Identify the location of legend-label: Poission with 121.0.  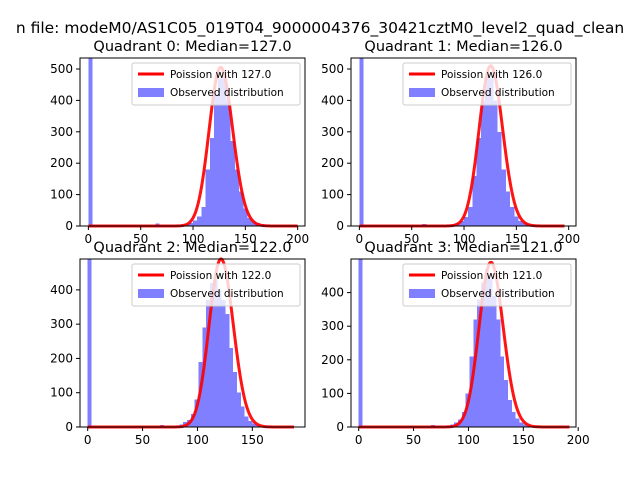
(491, 276).